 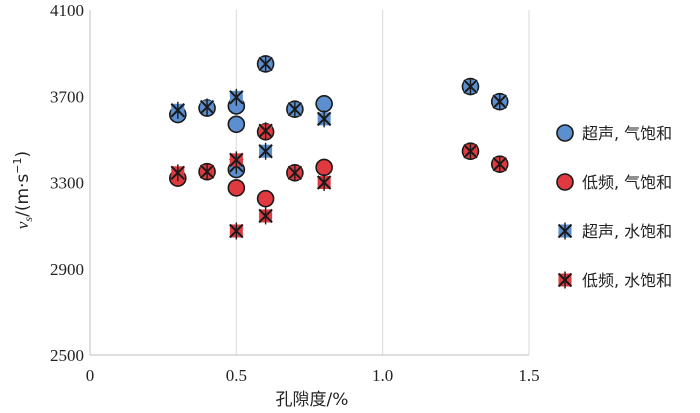 I want to click on legend-item: 超声, 水饱和, so click(x=614, y=231).